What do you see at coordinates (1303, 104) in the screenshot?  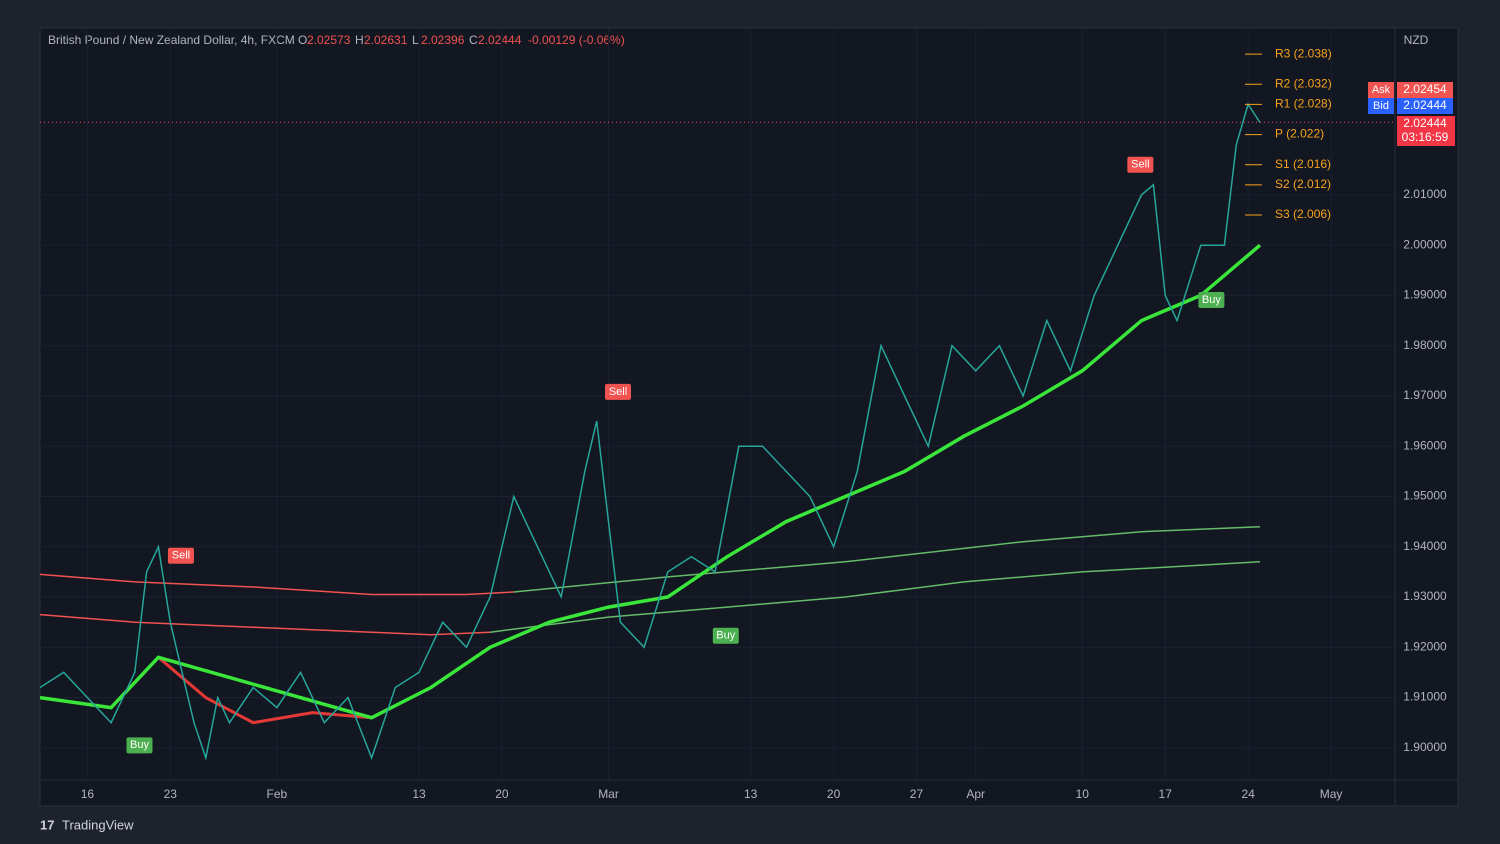 I see `pivot-label: R1 (2.028)` at bounding box center [1303, 104].